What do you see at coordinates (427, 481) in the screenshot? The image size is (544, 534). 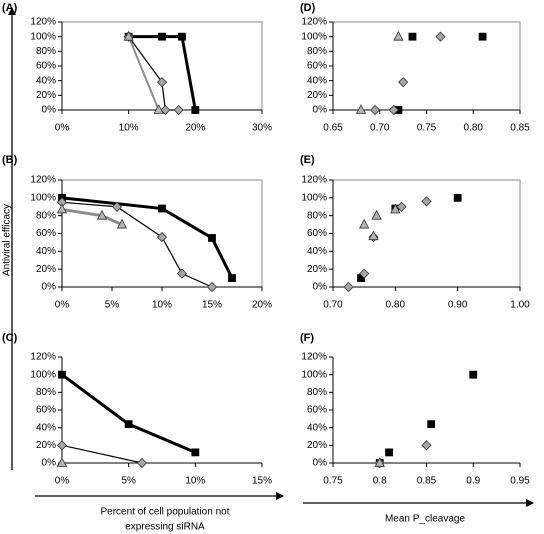 I see `x-tick-label: 0.85` at bounding box center [427, 481].